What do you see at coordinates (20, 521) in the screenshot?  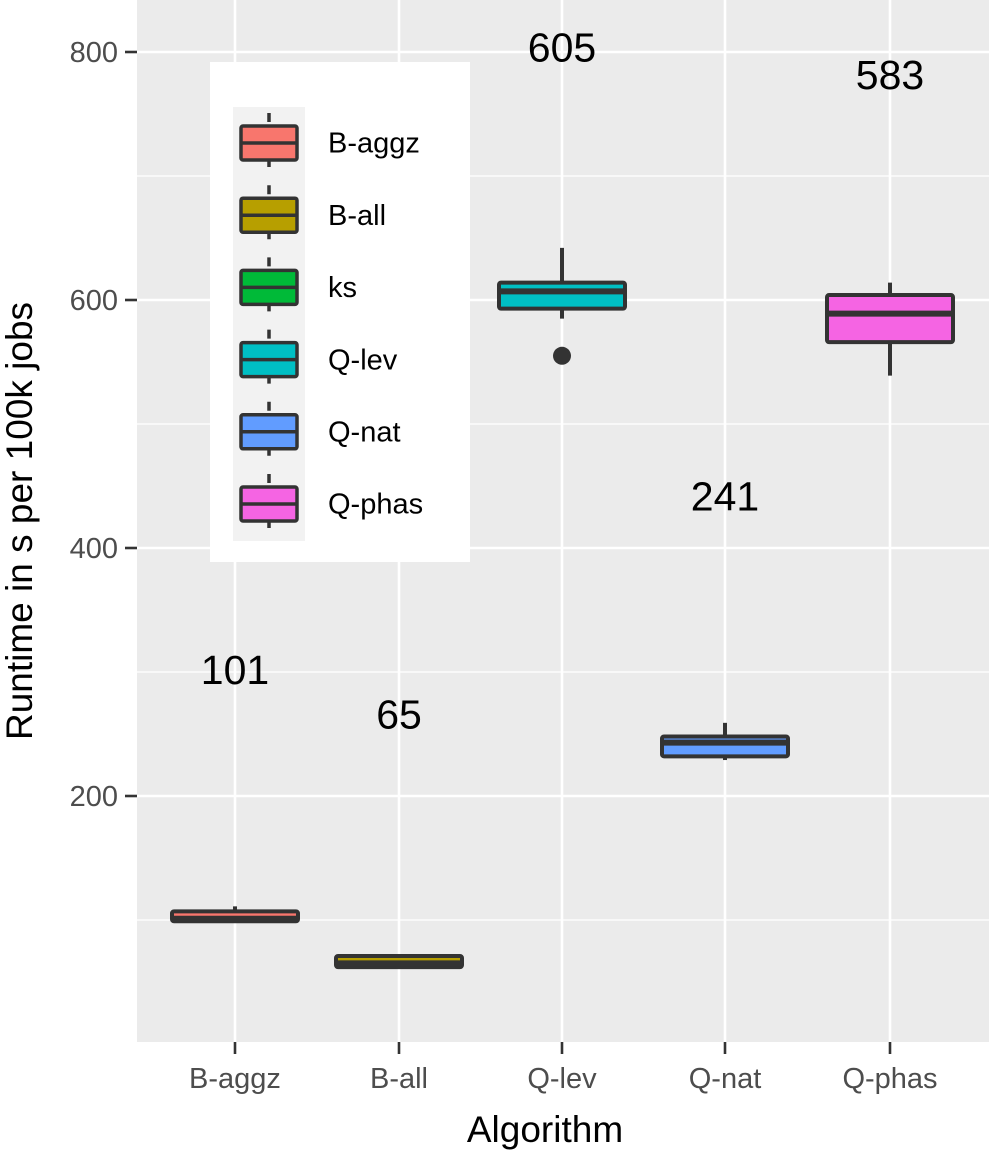 I see `y-axis-title: Runtime in s per 100k jobs` at bounding box center [20, 521].